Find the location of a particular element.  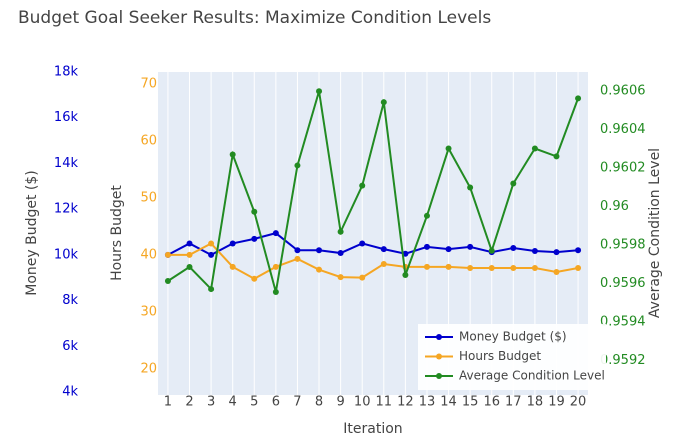

y3-tick-label: 0.9592 is located at coordinates (623, 360).